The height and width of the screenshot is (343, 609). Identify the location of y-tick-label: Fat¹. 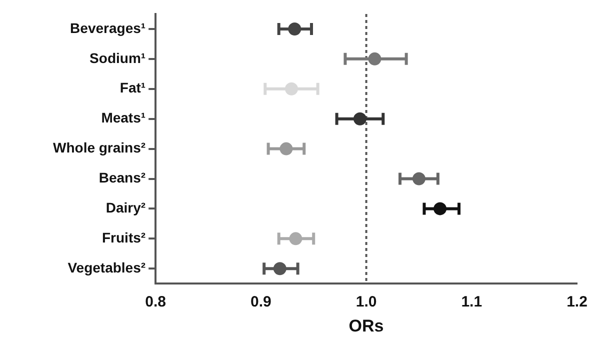
(133, 88).